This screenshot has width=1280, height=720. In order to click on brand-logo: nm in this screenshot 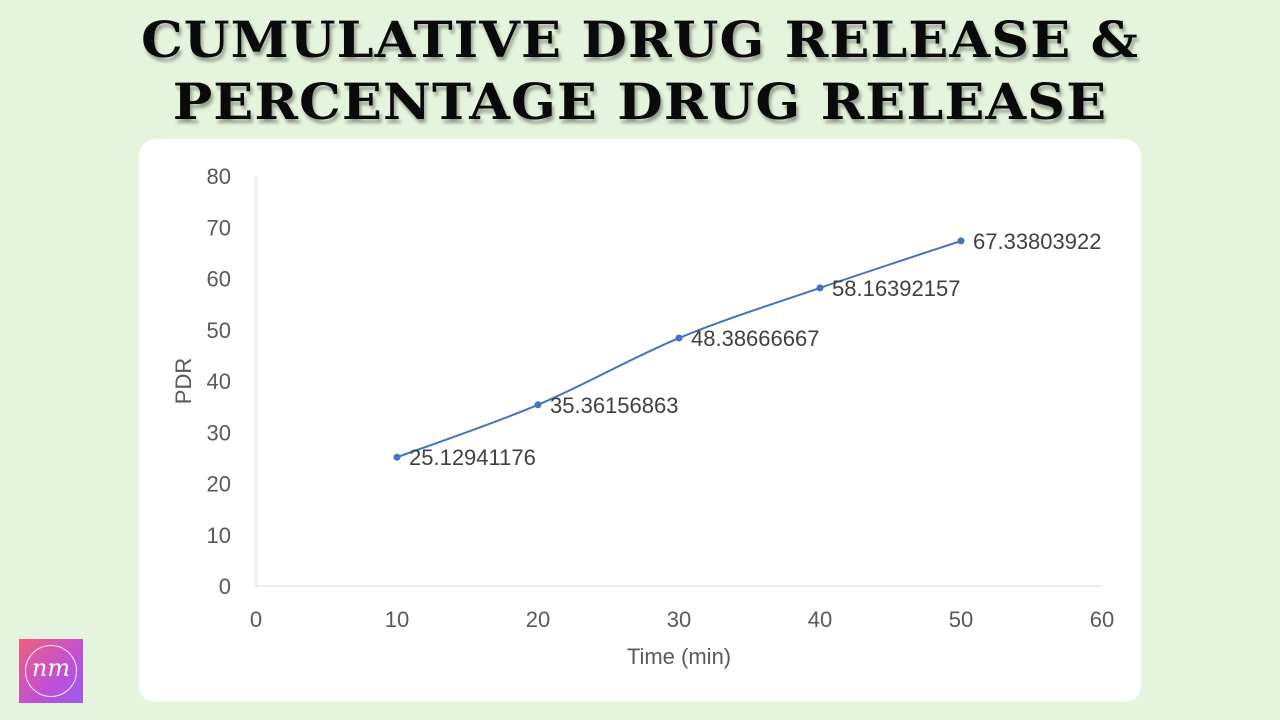, I will do `click(51, 671)`.